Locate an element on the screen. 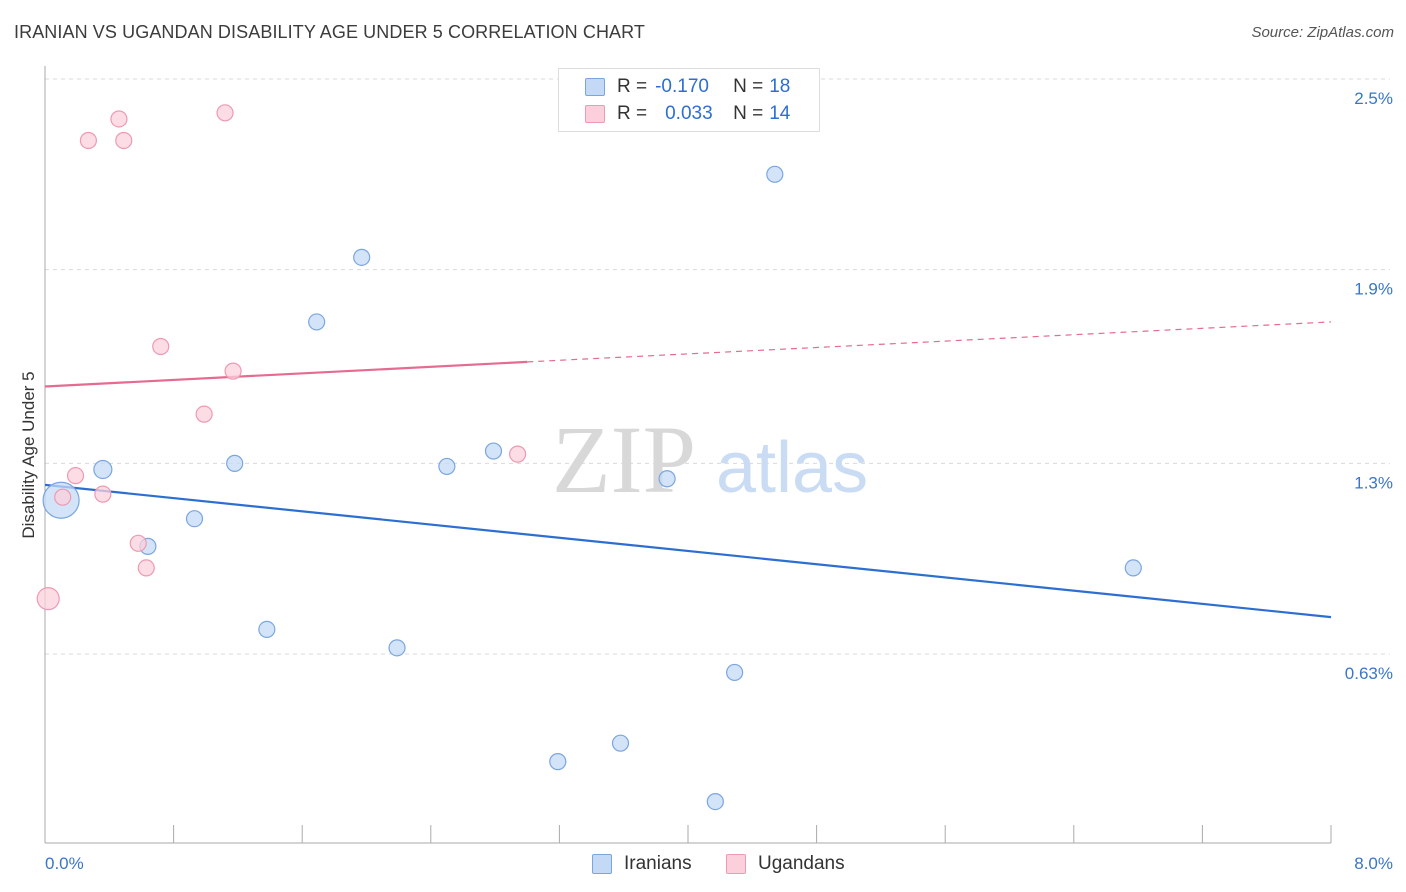 This screenshot has height=892, width=1406. legend-label-ugandans: Ugandans is located at coordinates (801, 863).